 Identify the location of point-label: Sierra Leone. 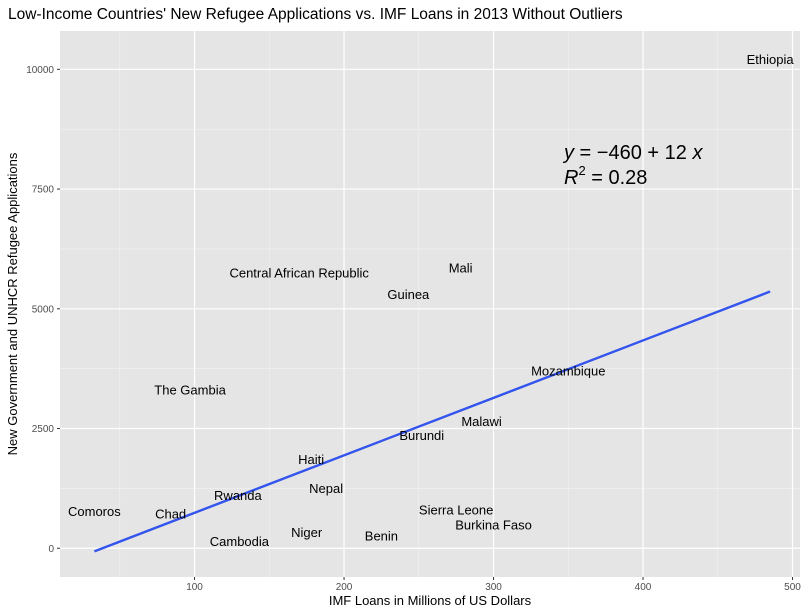
(456, 509).